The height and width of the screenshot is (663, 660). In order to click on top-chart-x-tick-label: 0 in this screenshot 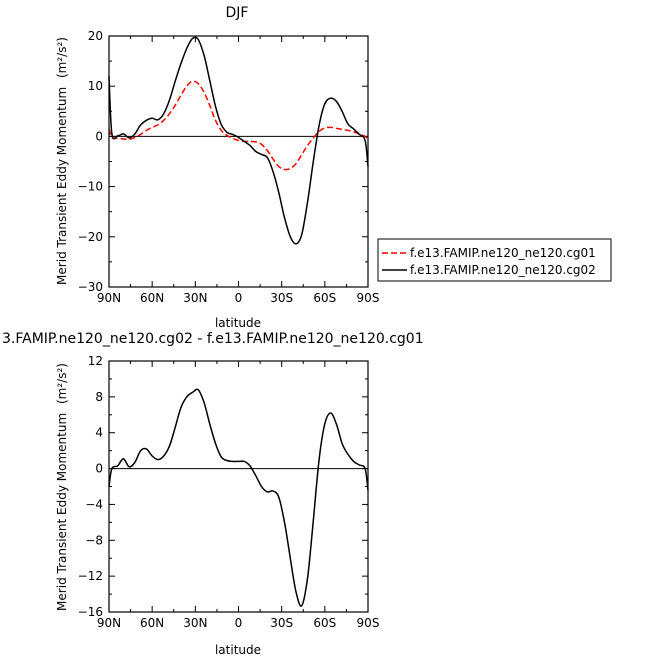, I will do `click(239, 298)`.